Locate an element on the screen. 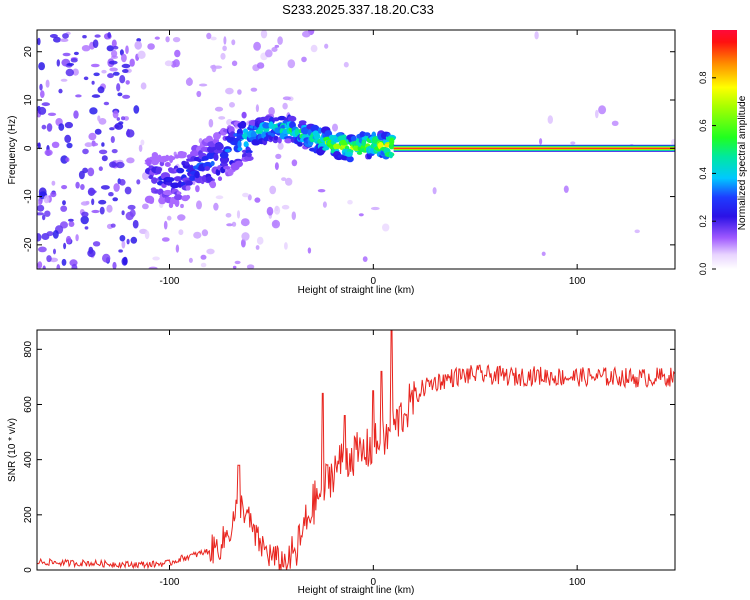 The image size is (750, 600). snr-ylabel: SNR (10 * v/v) is located at coordinates (12, 450).